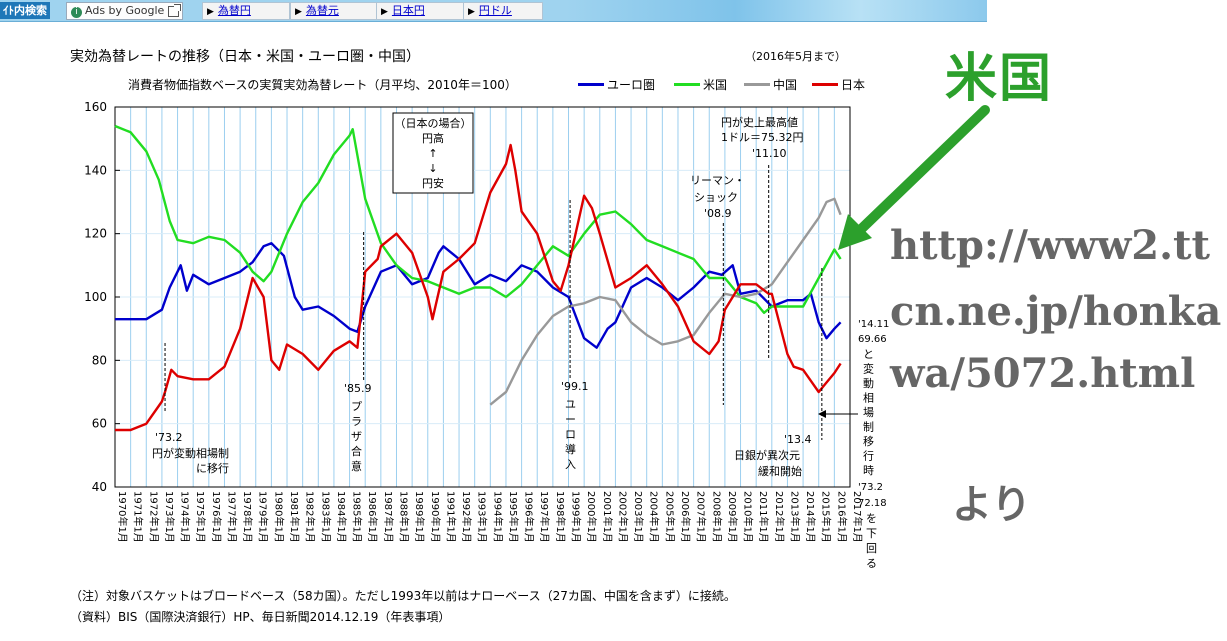 The width and height of the screenshot is (1227, 641). Describe the element at coordinates (570, 464) in the screenshot. I see `annotation-text: 入` at that location.